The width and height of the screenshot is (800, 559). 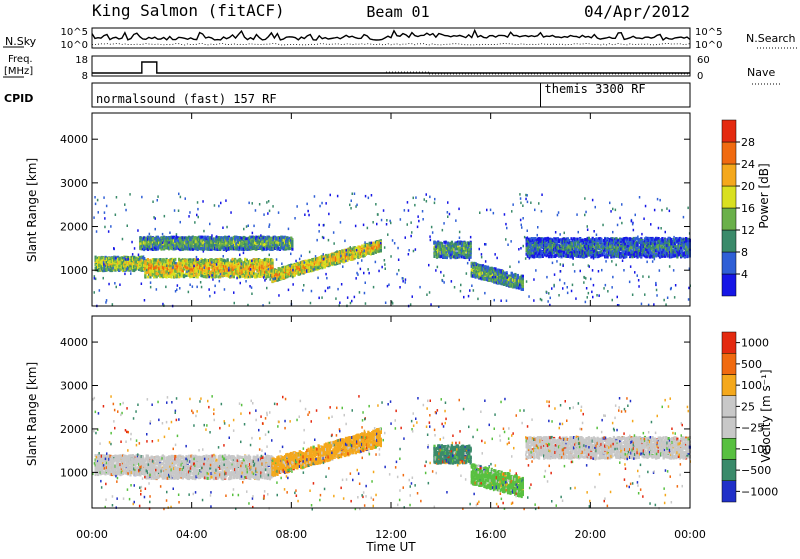 I want to click on cpid-segment-normalsound: normalsound (fast) 157 RF, so click(x=186, y=99).